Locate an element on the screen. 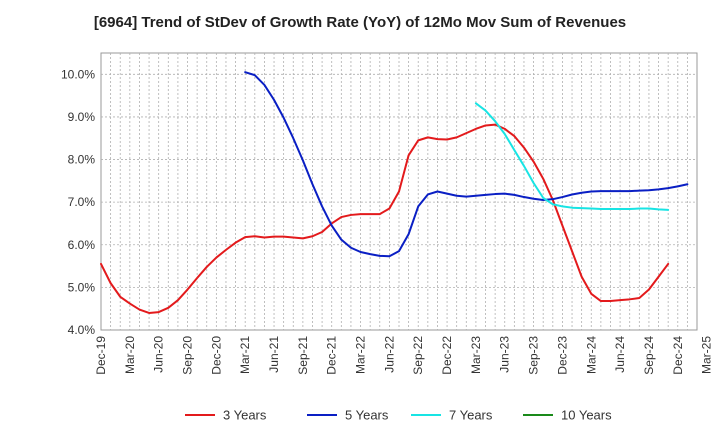  x-tick-label: Mar-22 is located at coordinates (361, 355).